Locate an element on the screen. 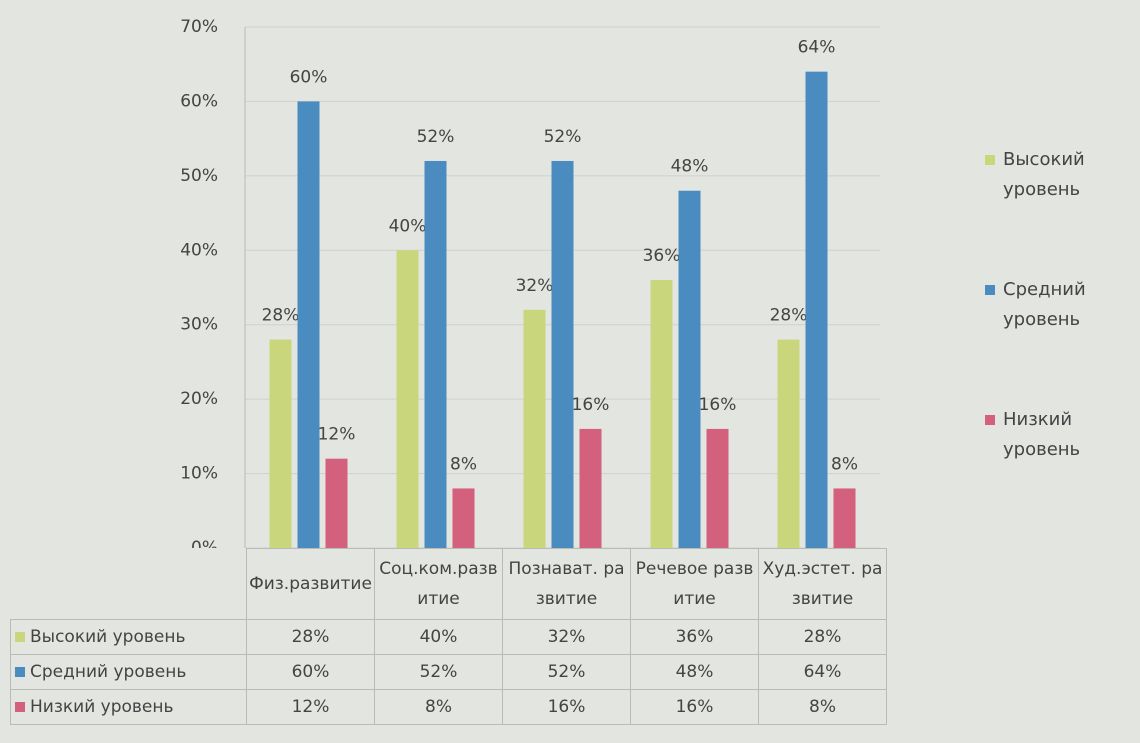 The image size is (1140, 743). table-cell: 40% is located at coordinates (438, 637).